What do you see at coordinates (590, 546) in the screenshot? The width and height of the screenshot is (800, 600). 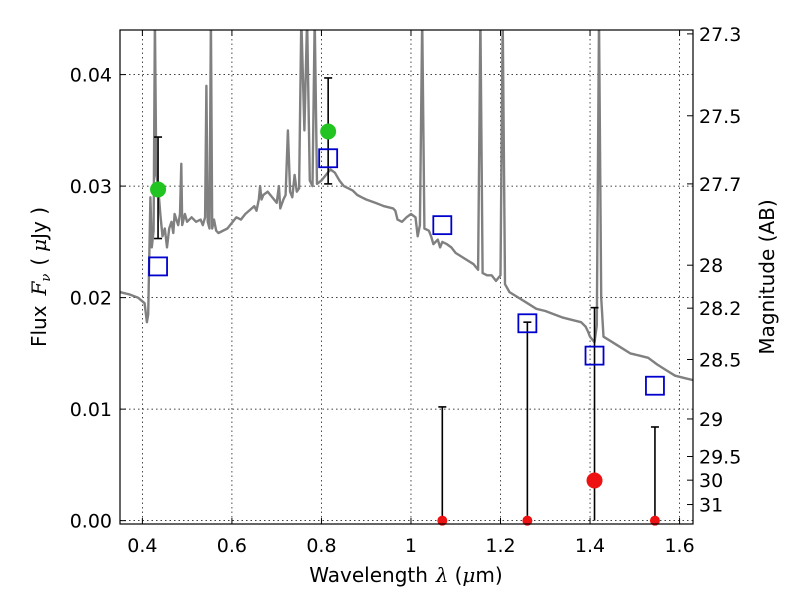 I see `x-tick-label: 1.4` at bounding box center [590, 546].